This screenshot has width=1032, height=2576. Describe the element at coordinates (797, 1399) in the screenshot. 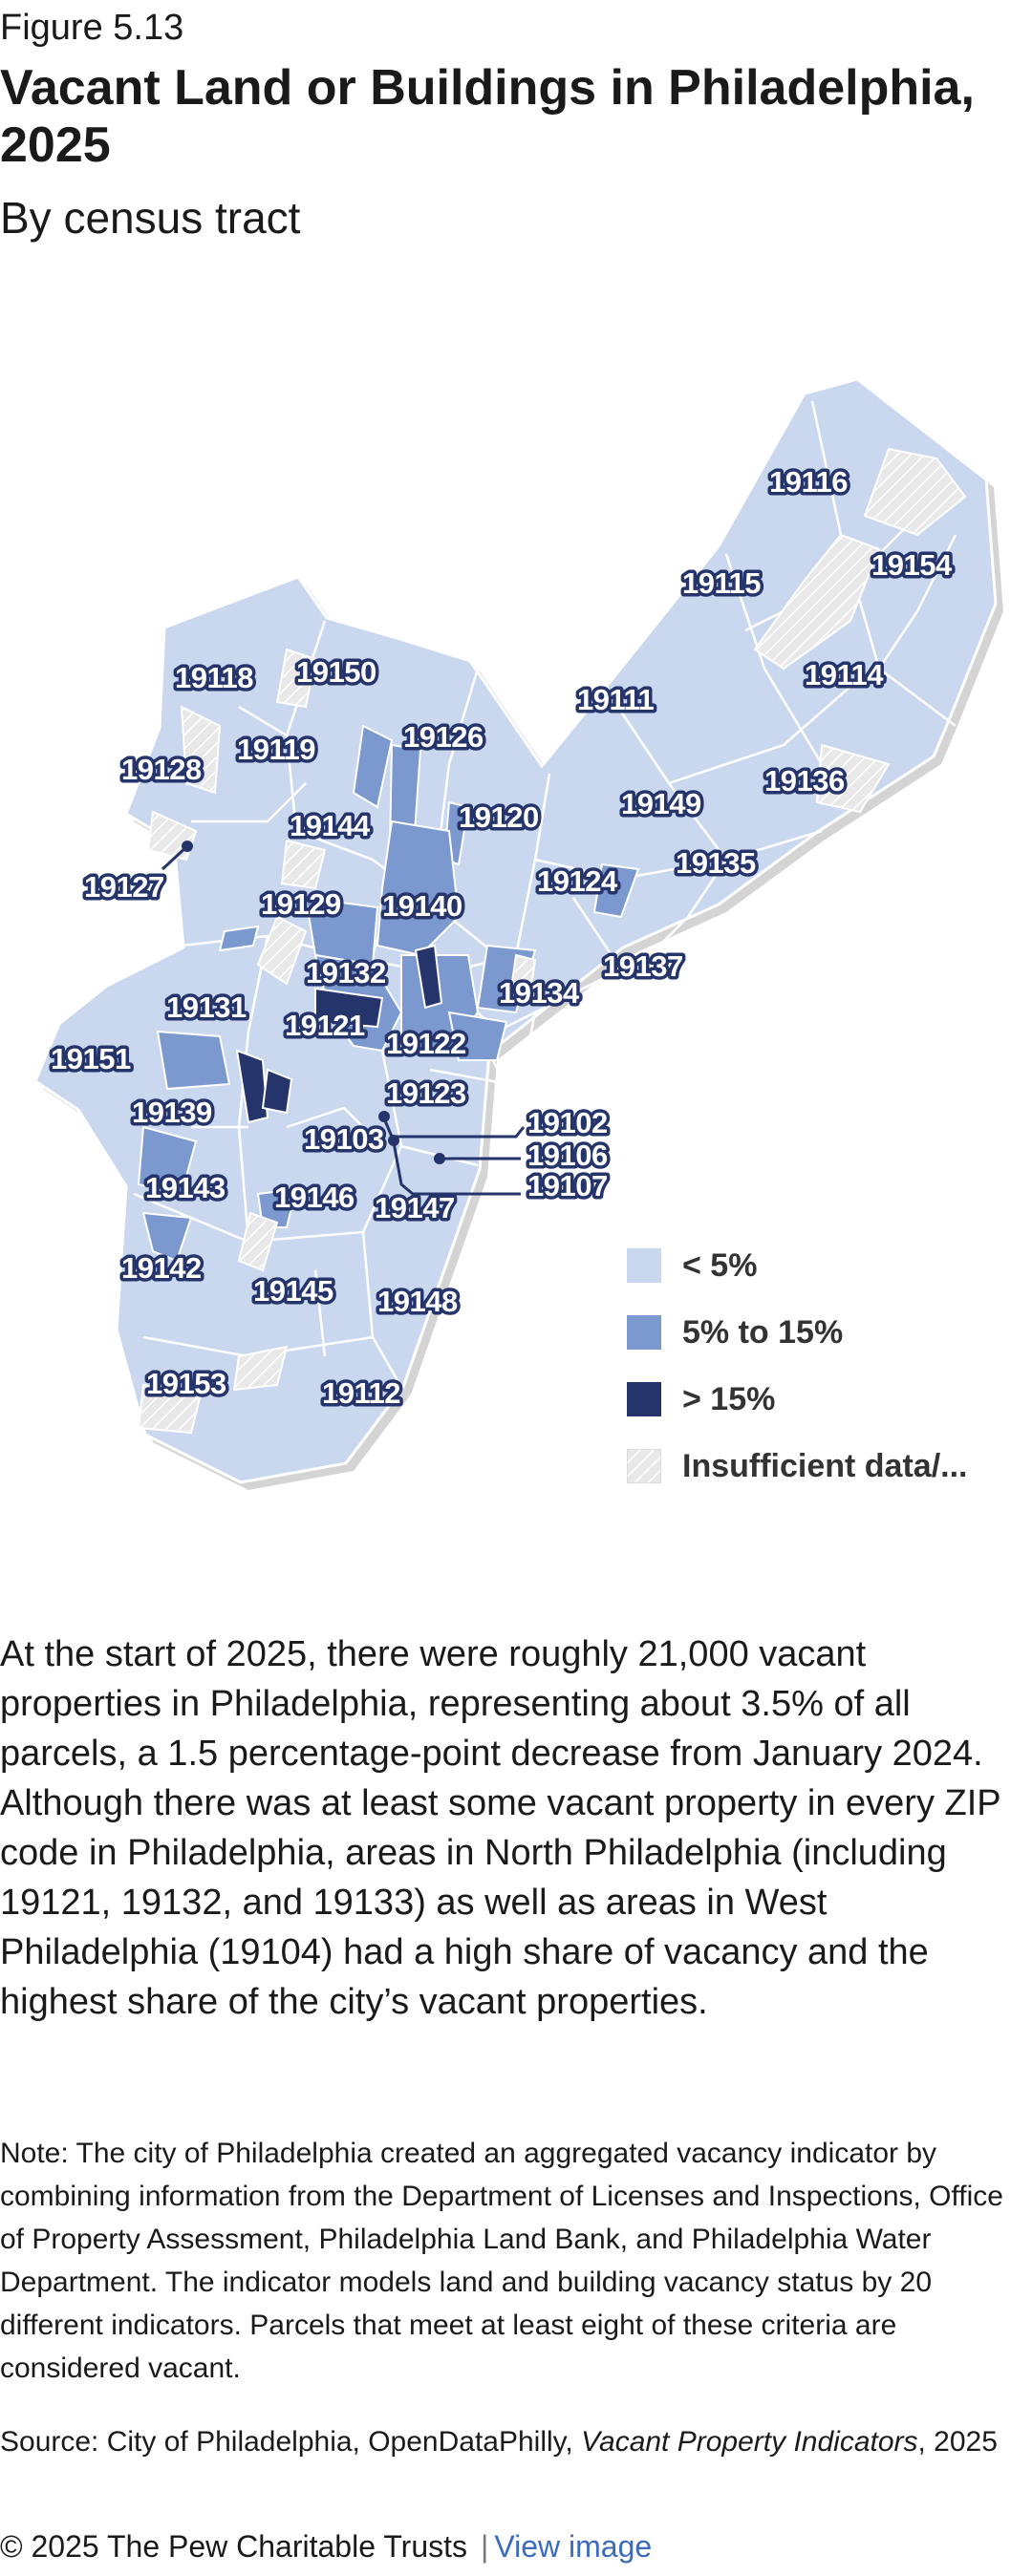

I see `legend-item-high: > 15%` at that location.